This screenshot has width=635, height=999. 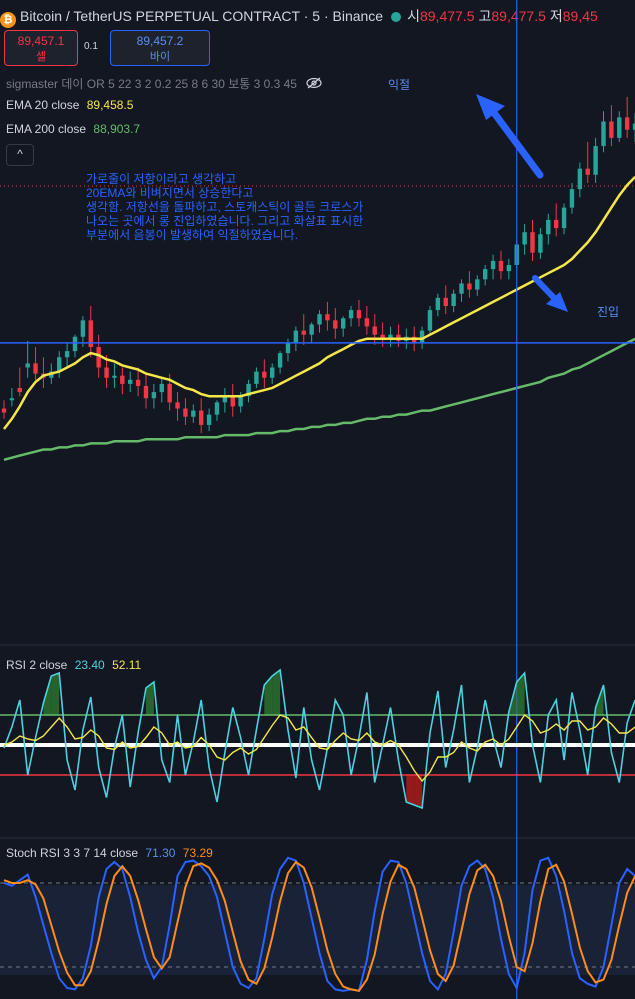 What do you see at coordinates (41, 41) in the screenshot?
I see `sell-price: 89,457.1` at bounding box center [41, 41].